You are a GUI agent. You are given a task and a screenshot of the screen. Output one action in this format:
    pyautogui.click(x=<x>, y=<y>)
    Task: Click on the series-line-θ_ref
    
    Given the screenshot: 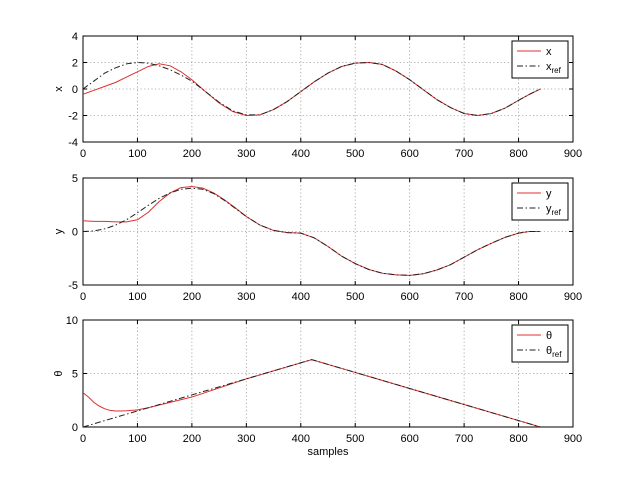 What is the action you would take?
    pyautogui.click(x=312, y=393)
    